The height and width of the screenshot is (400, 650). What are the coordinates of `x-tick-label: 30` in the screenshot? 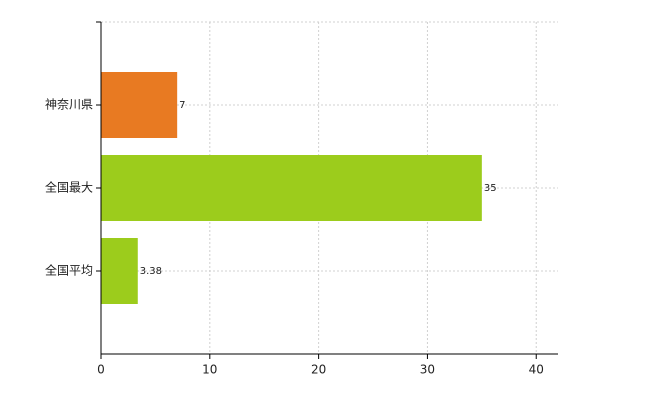 It's located at (427, 370).